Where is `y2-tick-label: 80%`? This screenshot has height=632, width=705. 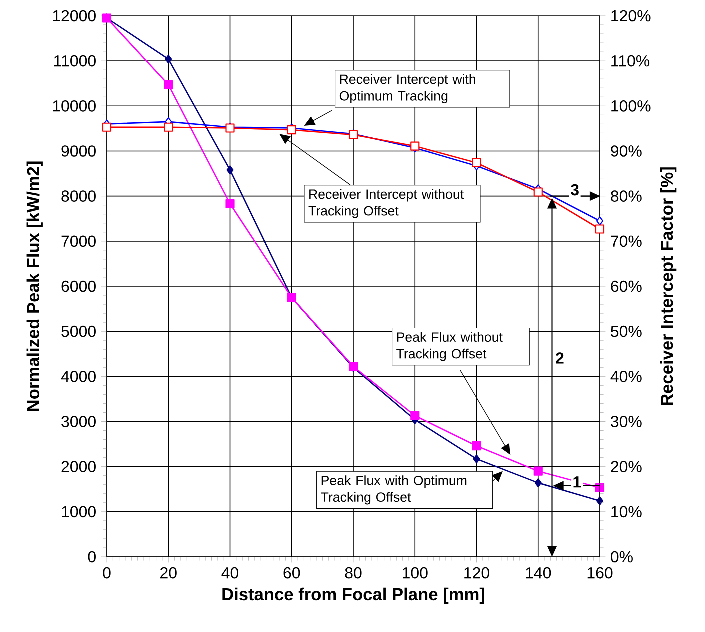
y2-tick-label: 80% is located at coordinates (626, 196).